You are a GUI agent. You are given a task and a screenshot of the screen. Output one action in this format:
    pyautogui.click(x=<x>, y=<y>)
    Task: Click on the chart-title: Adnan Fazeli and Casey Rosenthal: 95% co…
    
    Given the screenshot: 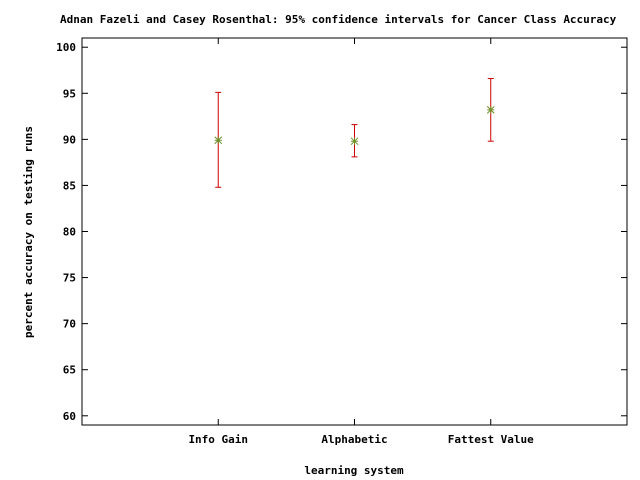 What is the action you would take?
    pyautogui.click(x=338, y=19)
    